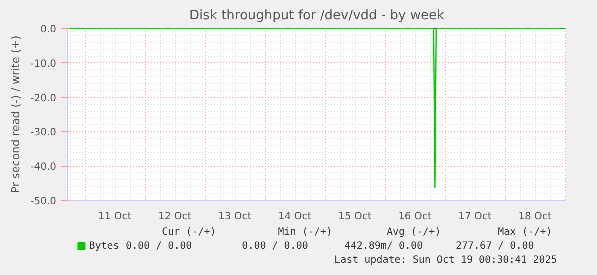 This screenshot has height=275, width=597. What do you see at coordinates (305, 232) in the screenshot?
I see `text: Min (-/+)` at bounding box center [305, 232].